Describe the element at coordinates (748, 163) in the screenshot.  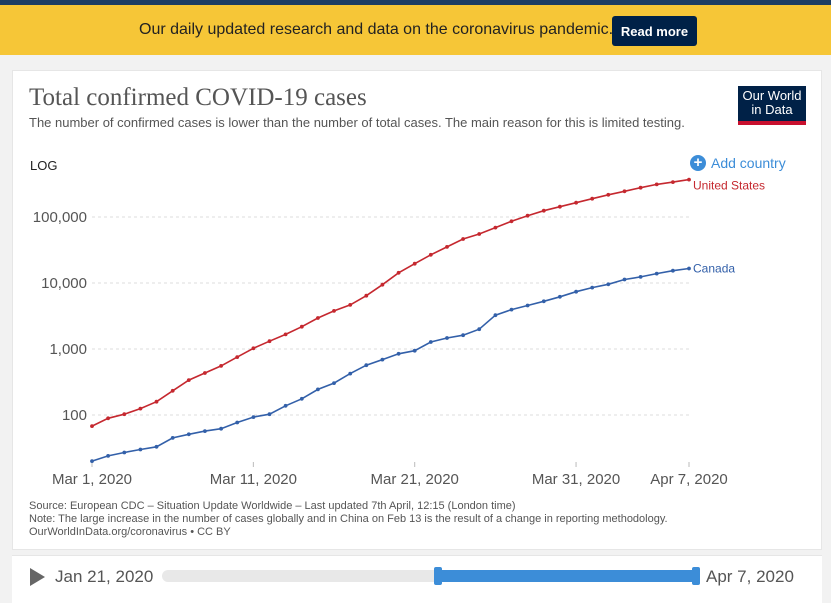
I see `add-country-label: Add country` at that location.